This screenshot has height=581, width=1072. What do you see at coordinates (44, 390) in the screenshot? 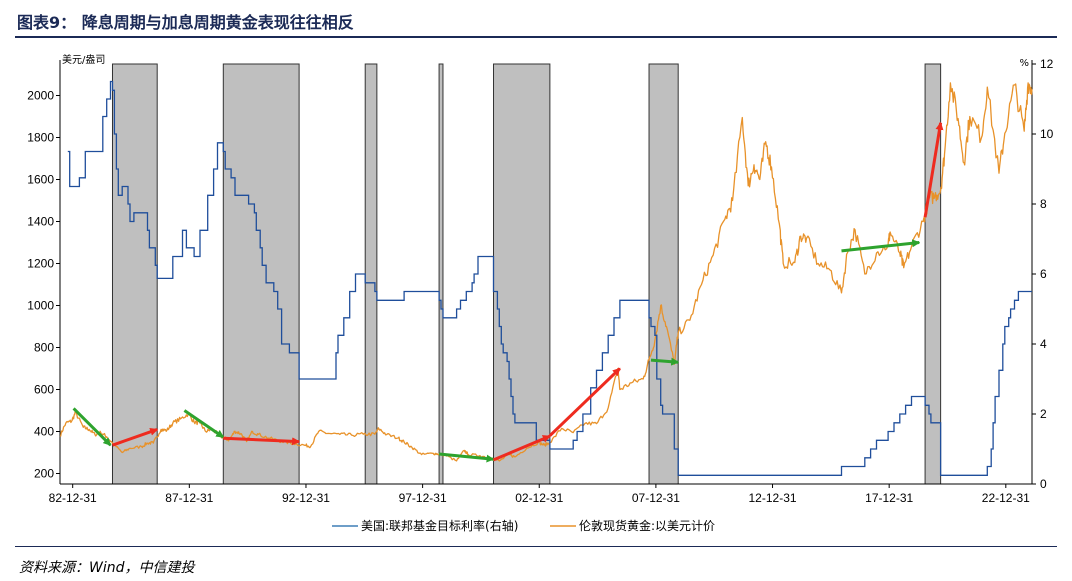
I see `left-tick-label: 600` at bounding box center [44, 390].